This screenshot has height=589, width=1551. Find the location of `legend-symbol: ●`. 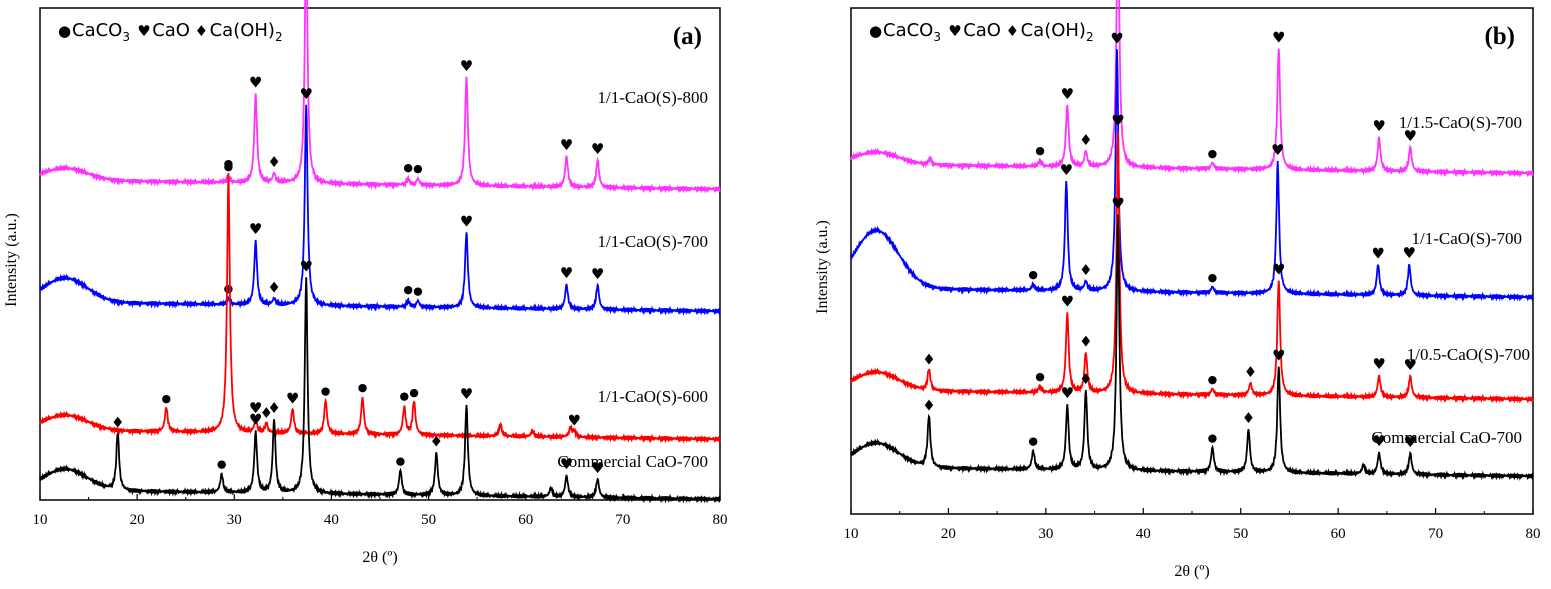

legend-symbol: ● is located at coordinates (64, 31).